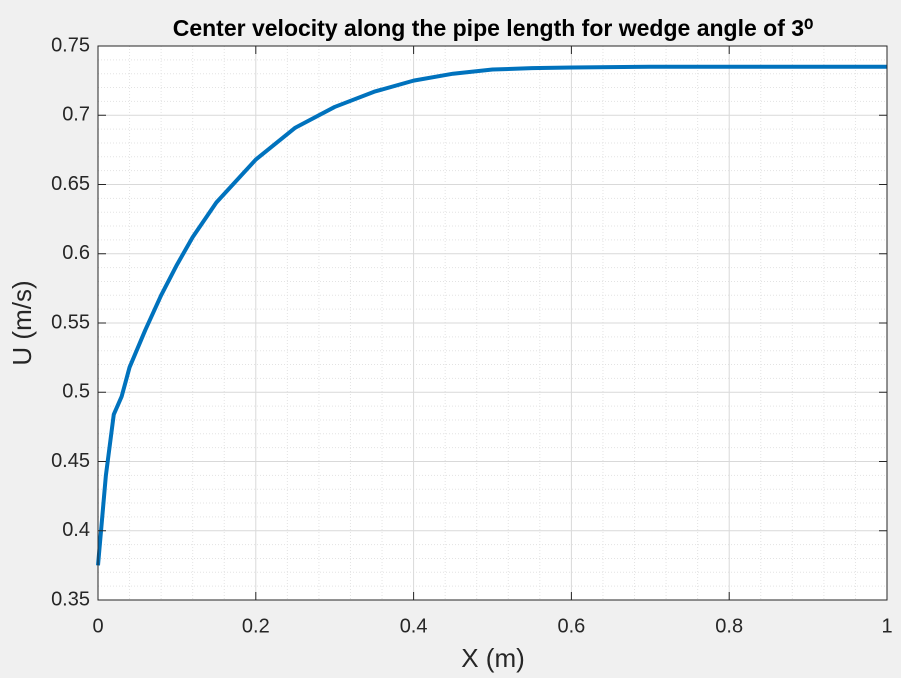  What do you see at coordinates (70, 322) in the screenshot?
I see `y-tick-label: 0.55` at bounding box center [70, 322].